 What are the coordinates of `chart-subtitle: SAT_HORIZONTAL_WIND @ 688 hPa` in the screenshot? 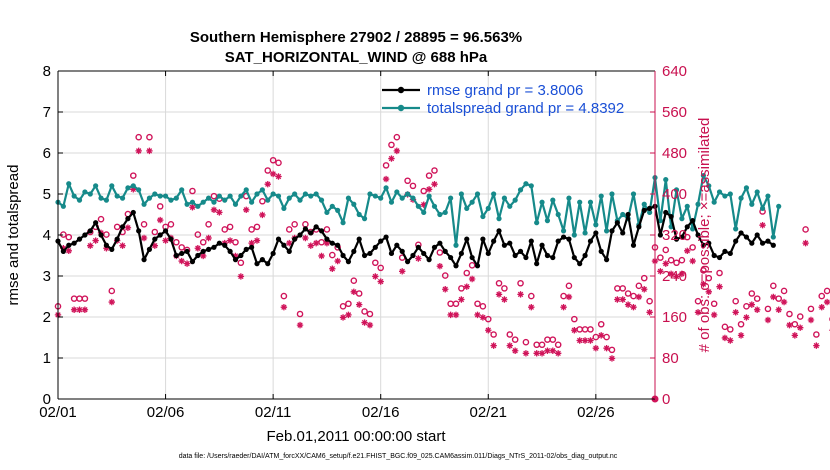 It's located at (356, 57).